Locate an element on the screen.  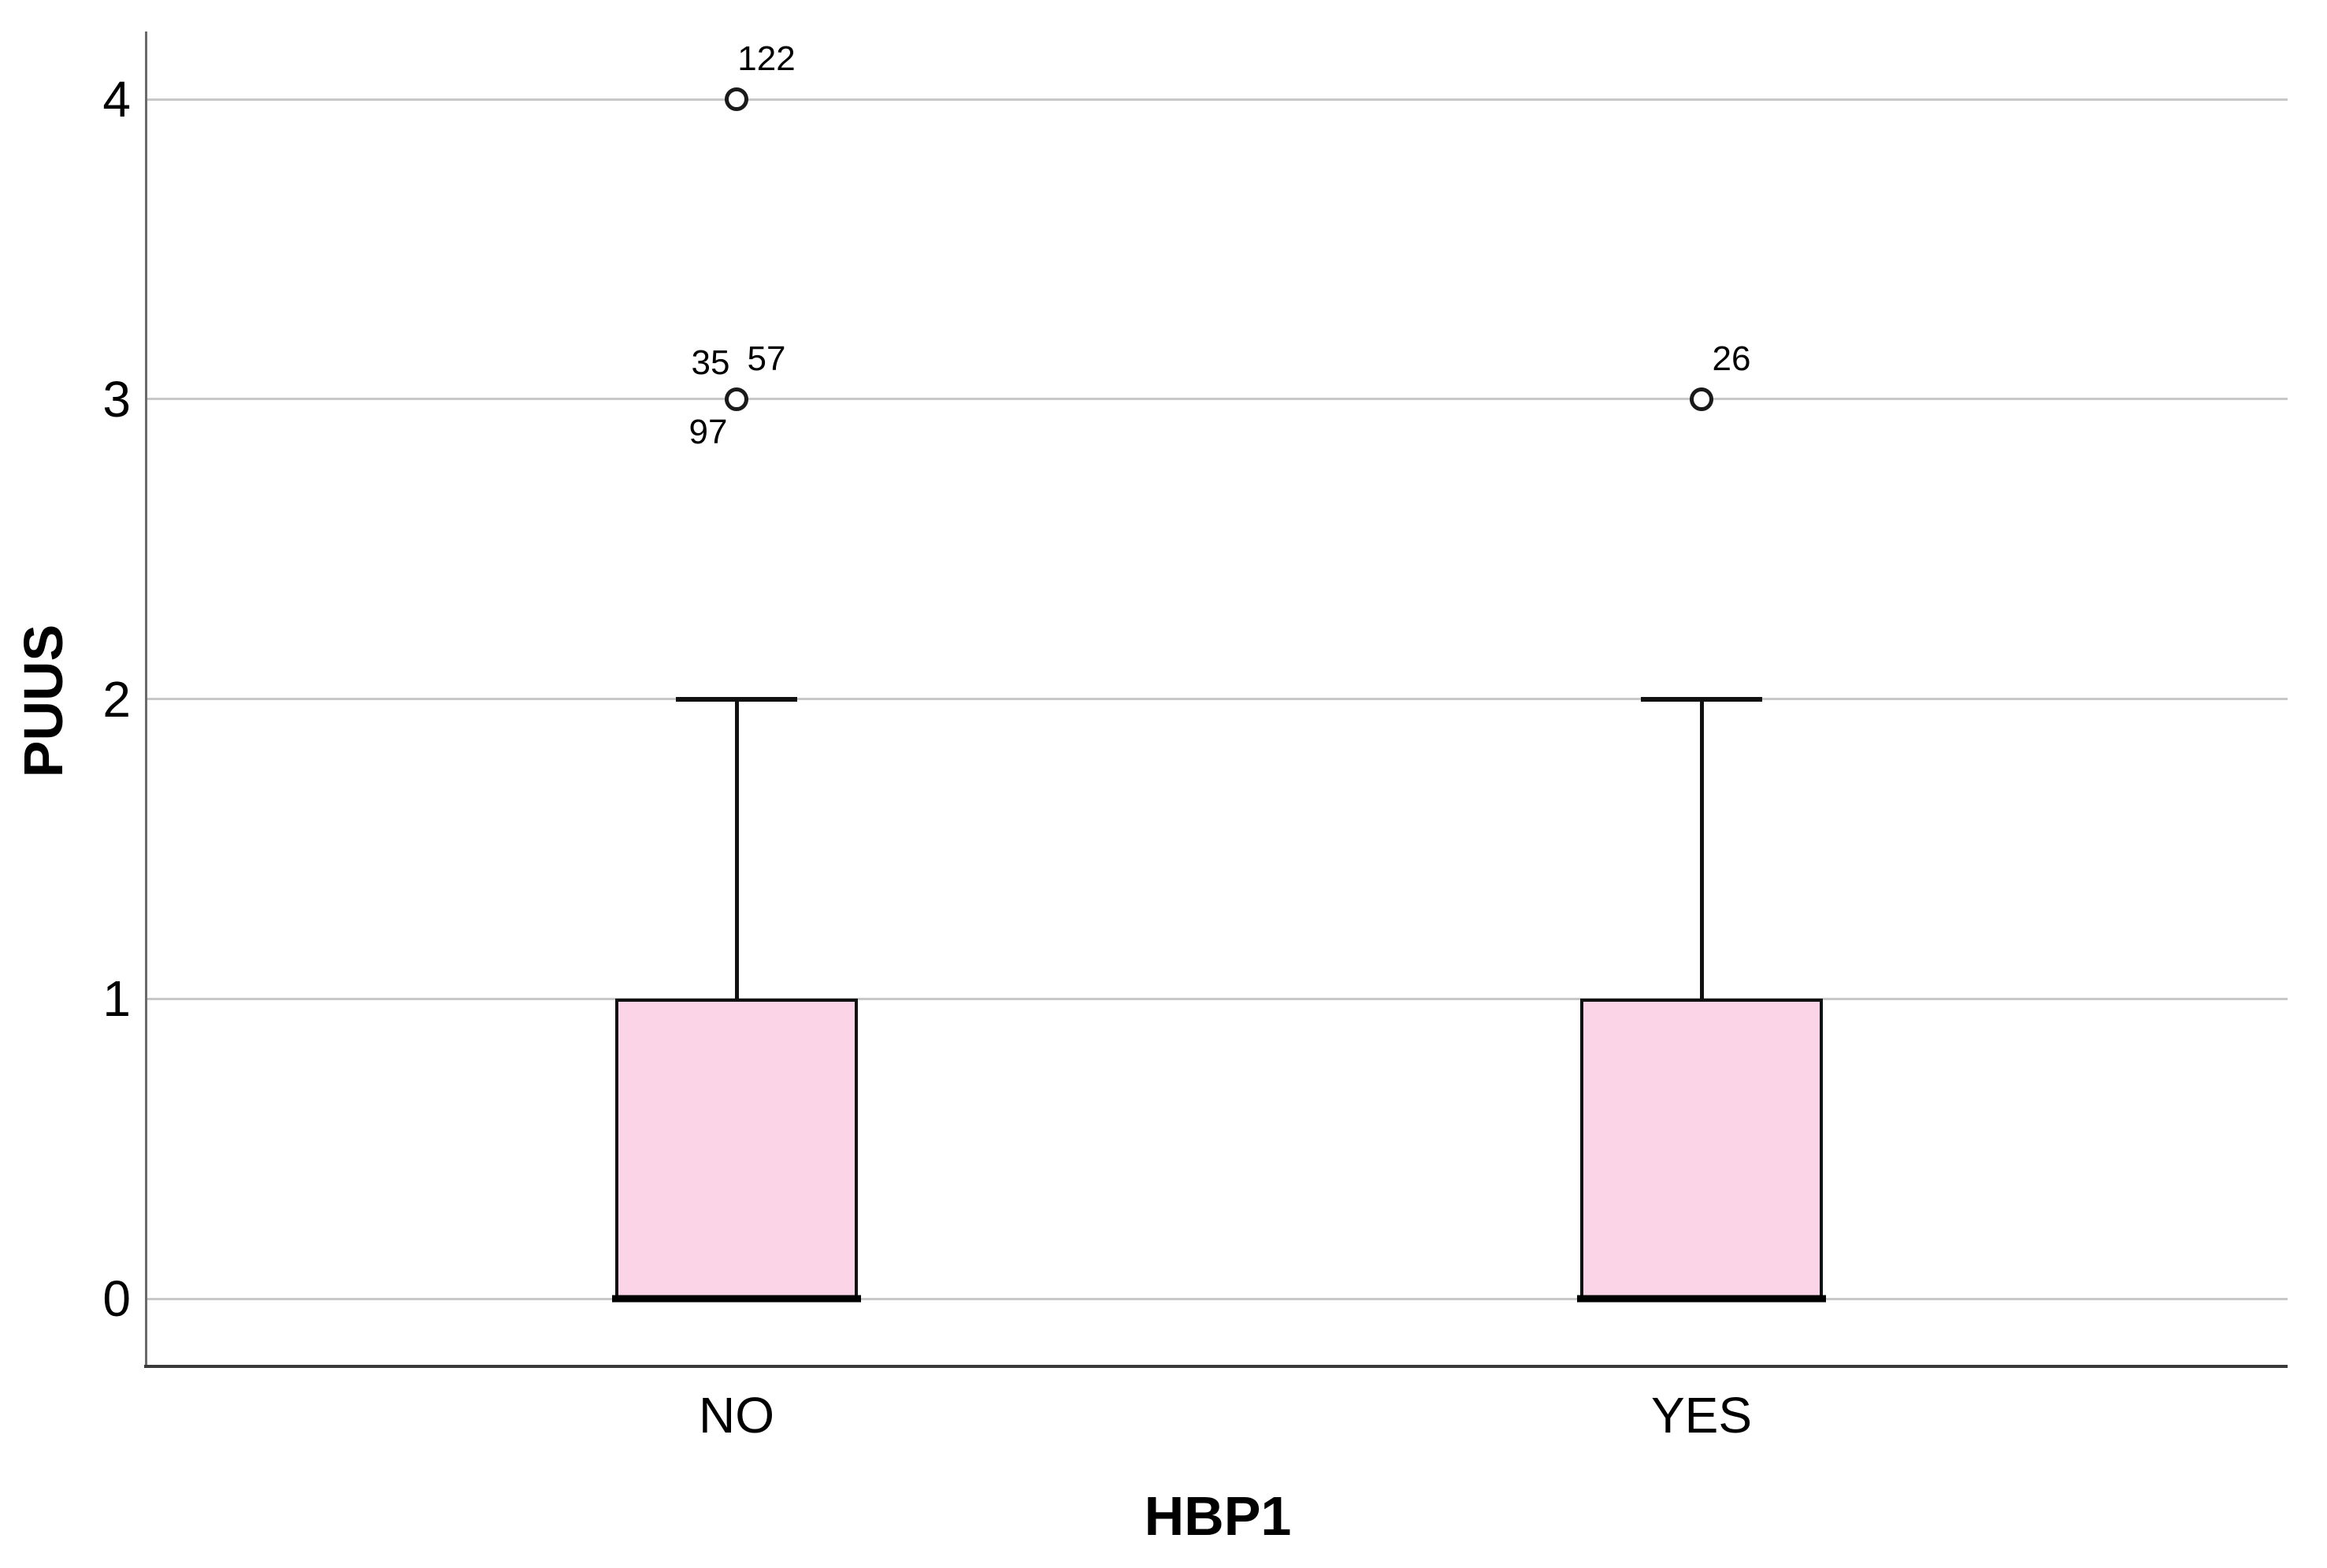
outlier-label: 57 is located at coordinates (767, 358).